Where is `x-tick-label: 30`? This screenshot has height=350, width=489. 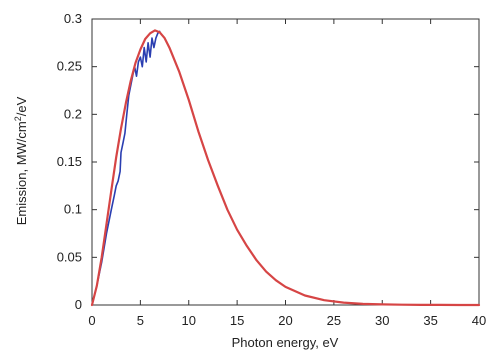
x-tick-label: 30 is located at coordinates (382, 320).